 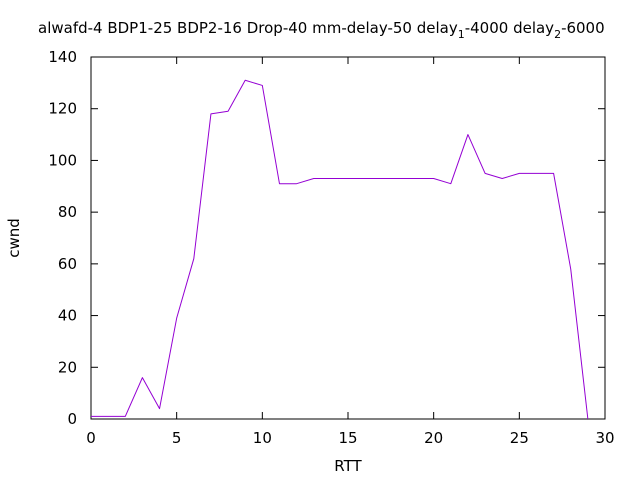 I want to click on y-tick-label: 0, so click(x=72, y=419).